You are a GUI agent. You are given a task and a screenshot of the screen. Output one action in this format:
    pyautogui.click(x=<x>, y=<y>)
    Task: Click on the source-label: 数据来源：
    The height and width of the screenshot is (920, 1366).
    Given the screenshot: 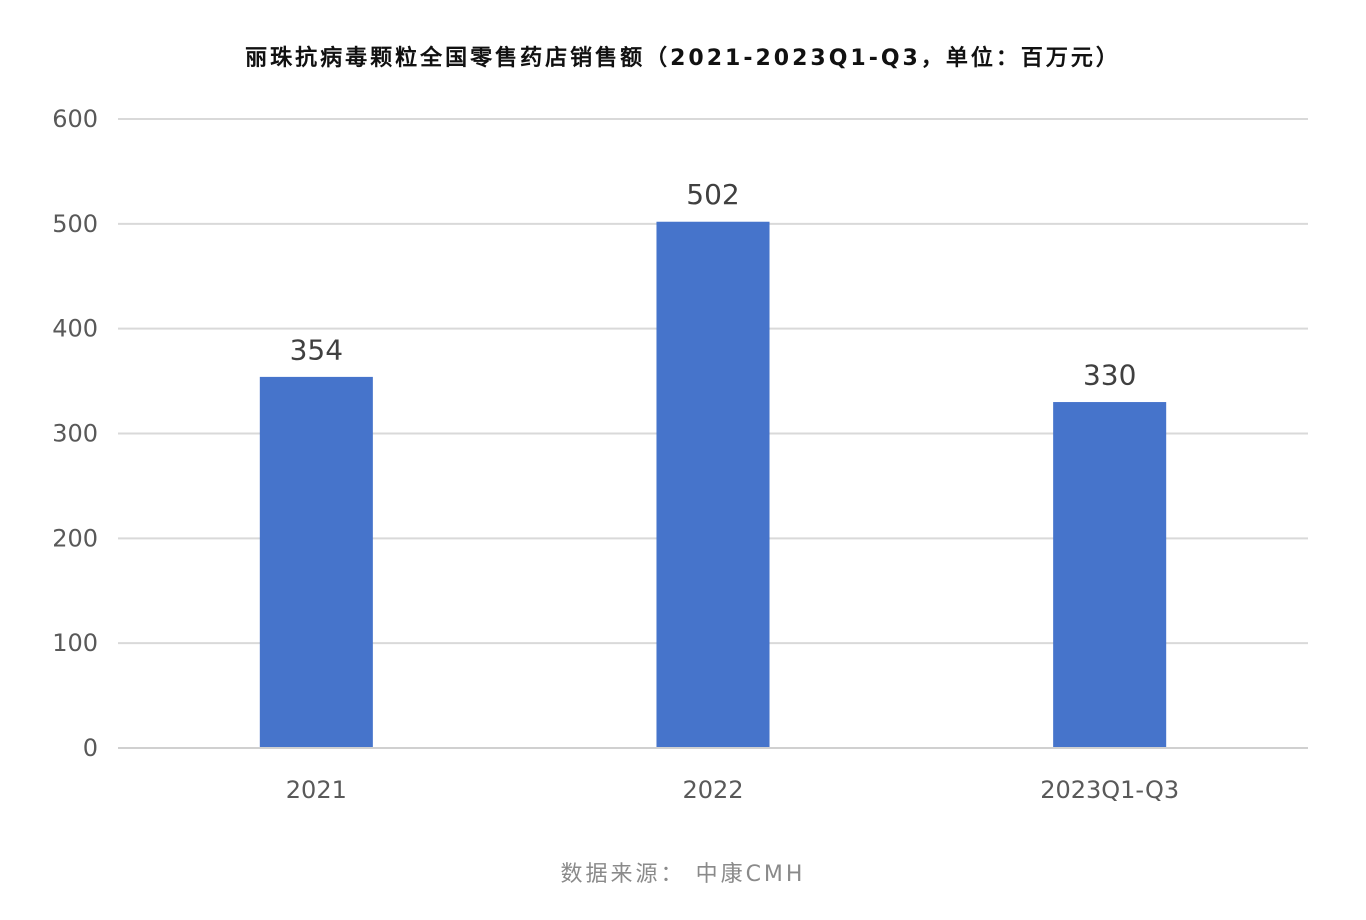 What is the action you would take?
    pyautogui.click(x=623, y=874)
    